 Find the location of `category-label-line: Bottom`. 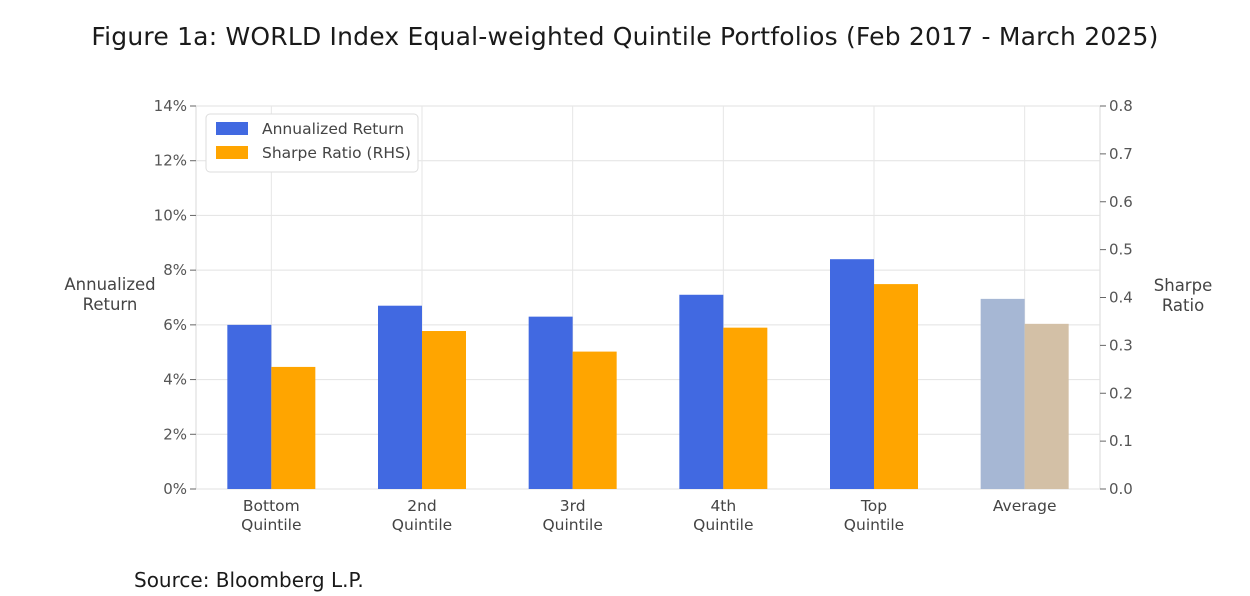

category-label-line: Bottom is located at coordinates (271, 506).